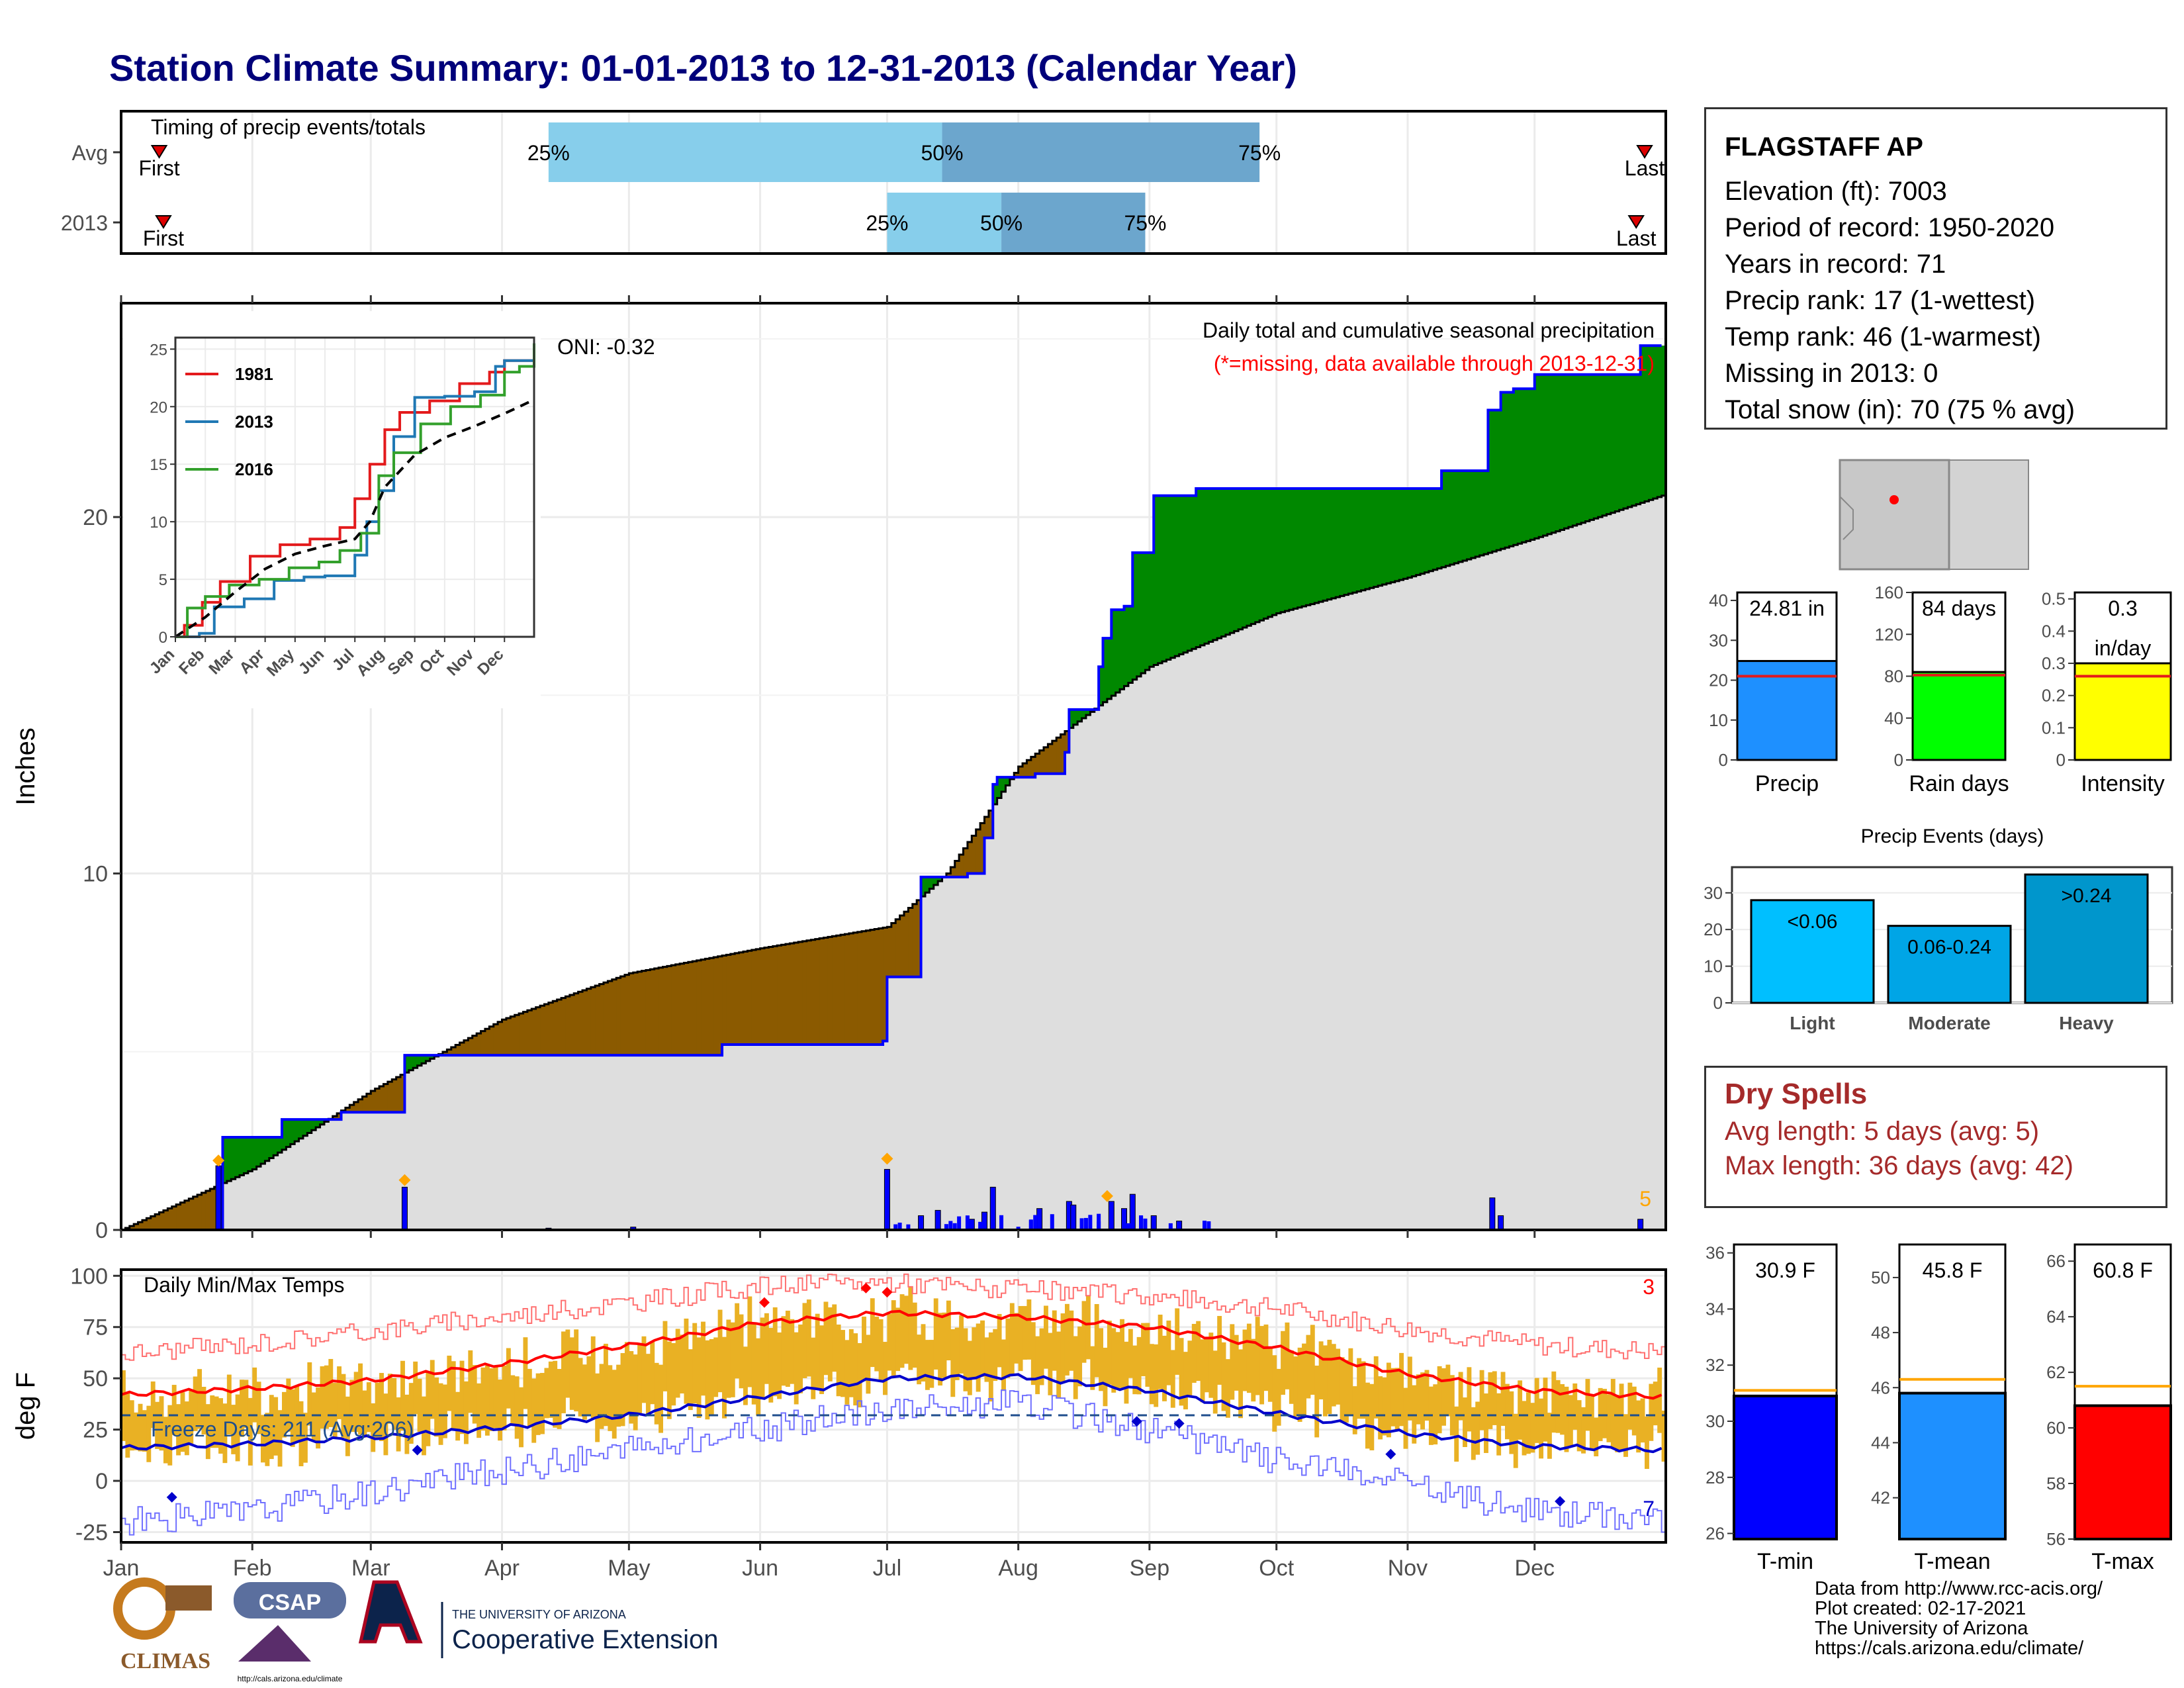 This screenshot has width=2184, height=1688. What do you see at coordinates (26, 1406) in the screenshot?
I see `temp-ylabel: deg F` at bounding box center [26, 1406].